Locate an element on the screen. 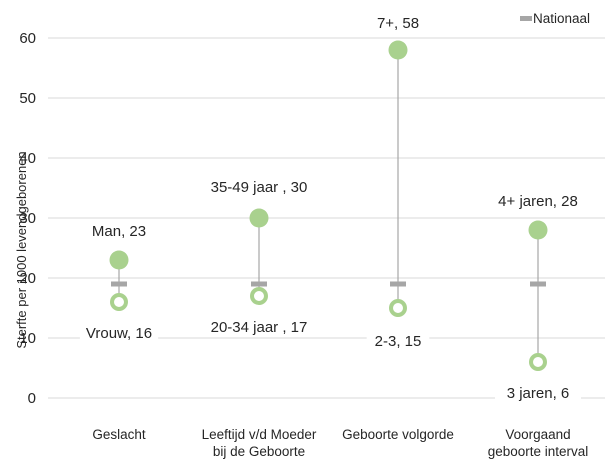 The image size is (615, 465). x-category-label: Leeftijd v/d Moeder is located at coordinates (259, 434).